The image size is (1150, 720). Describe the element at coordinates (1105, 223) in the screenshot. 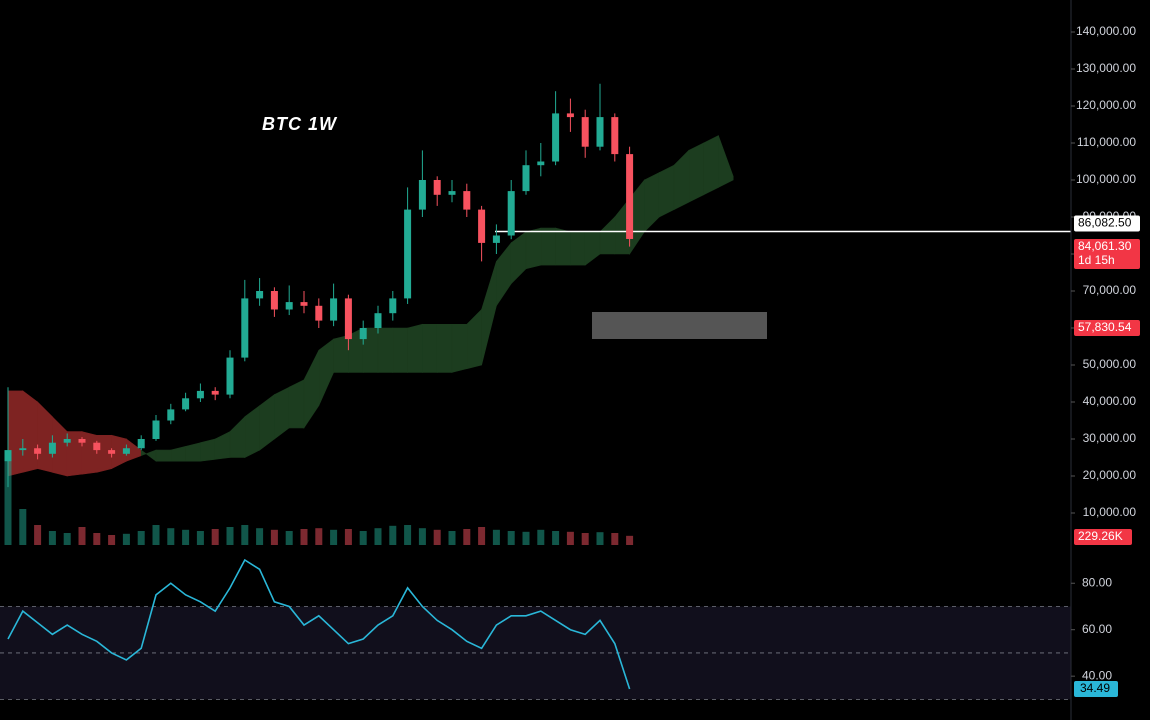

I see `price-label: 86,082.50` at that location.